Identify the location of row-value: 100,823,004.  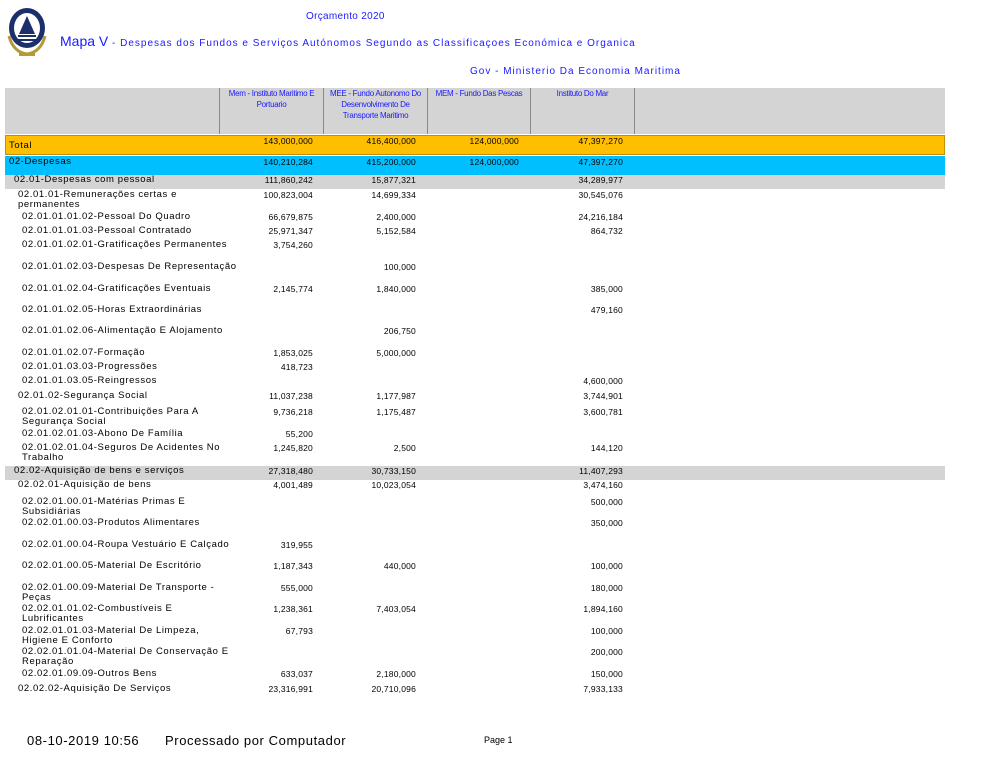
(288, 195).